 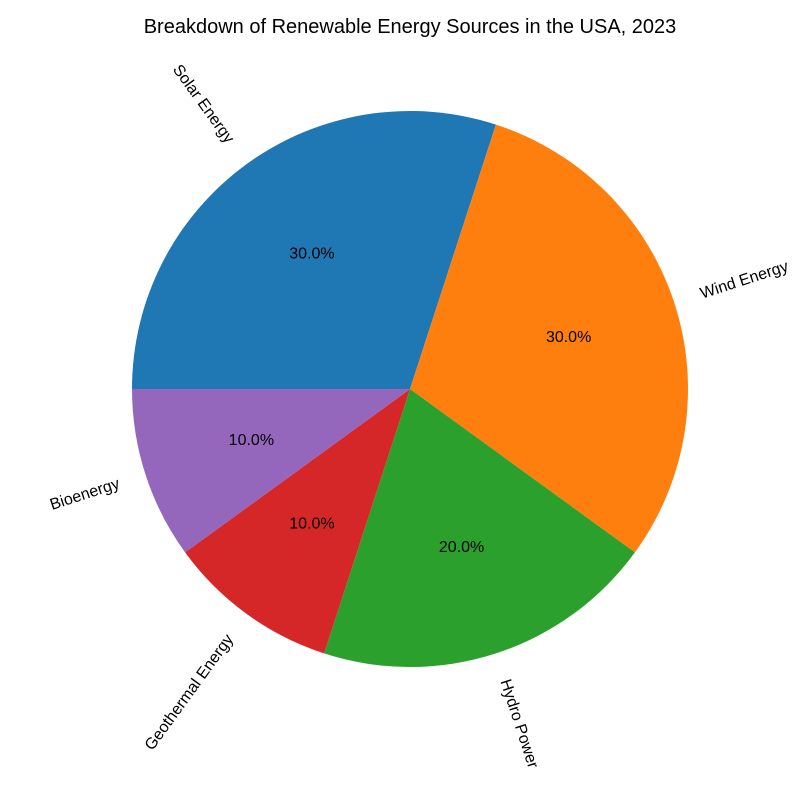 I want to click on pie-slice-geothermal-energy, so click(x=297, y=521).